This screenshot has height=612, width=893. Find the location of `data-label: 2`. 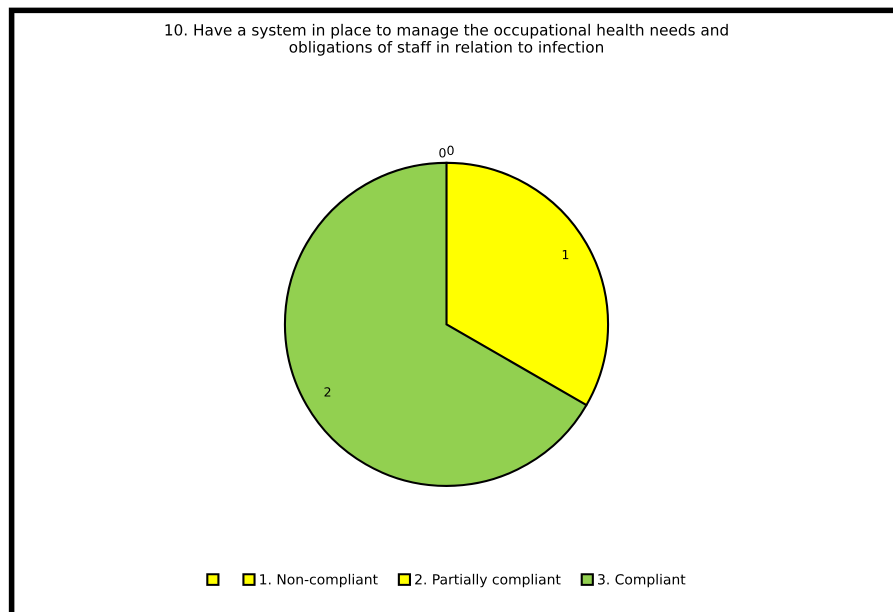

data-label: 2 is located at coordinates (327, 391).